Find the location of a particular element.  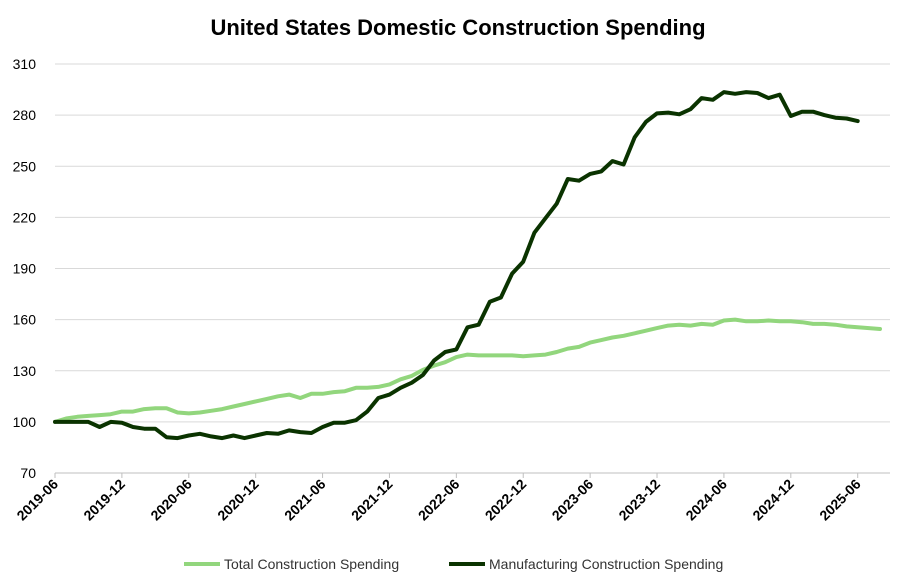

y-tick-label: 160 is located at coordinates (25, 320).